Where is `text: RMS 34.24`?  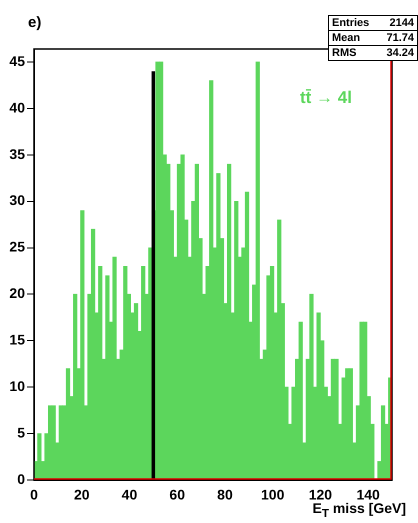
text: RMS 34.24 is located at coordinates (373, 53).